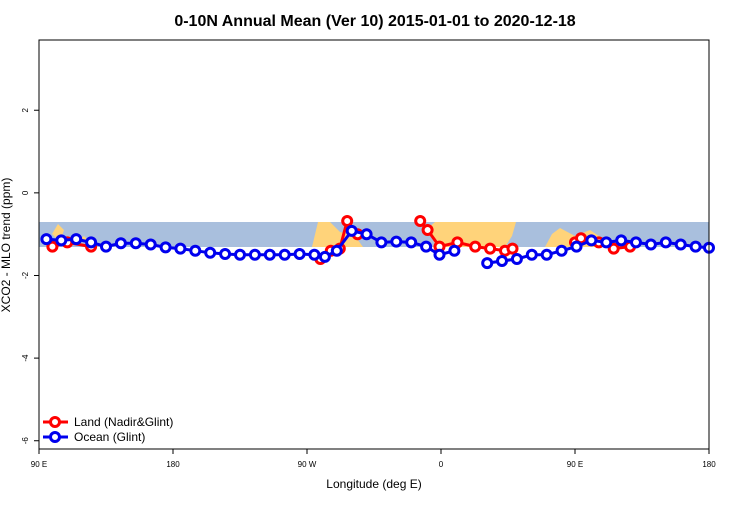  I want to click on y-tick-label: -6, so click(25, 441).